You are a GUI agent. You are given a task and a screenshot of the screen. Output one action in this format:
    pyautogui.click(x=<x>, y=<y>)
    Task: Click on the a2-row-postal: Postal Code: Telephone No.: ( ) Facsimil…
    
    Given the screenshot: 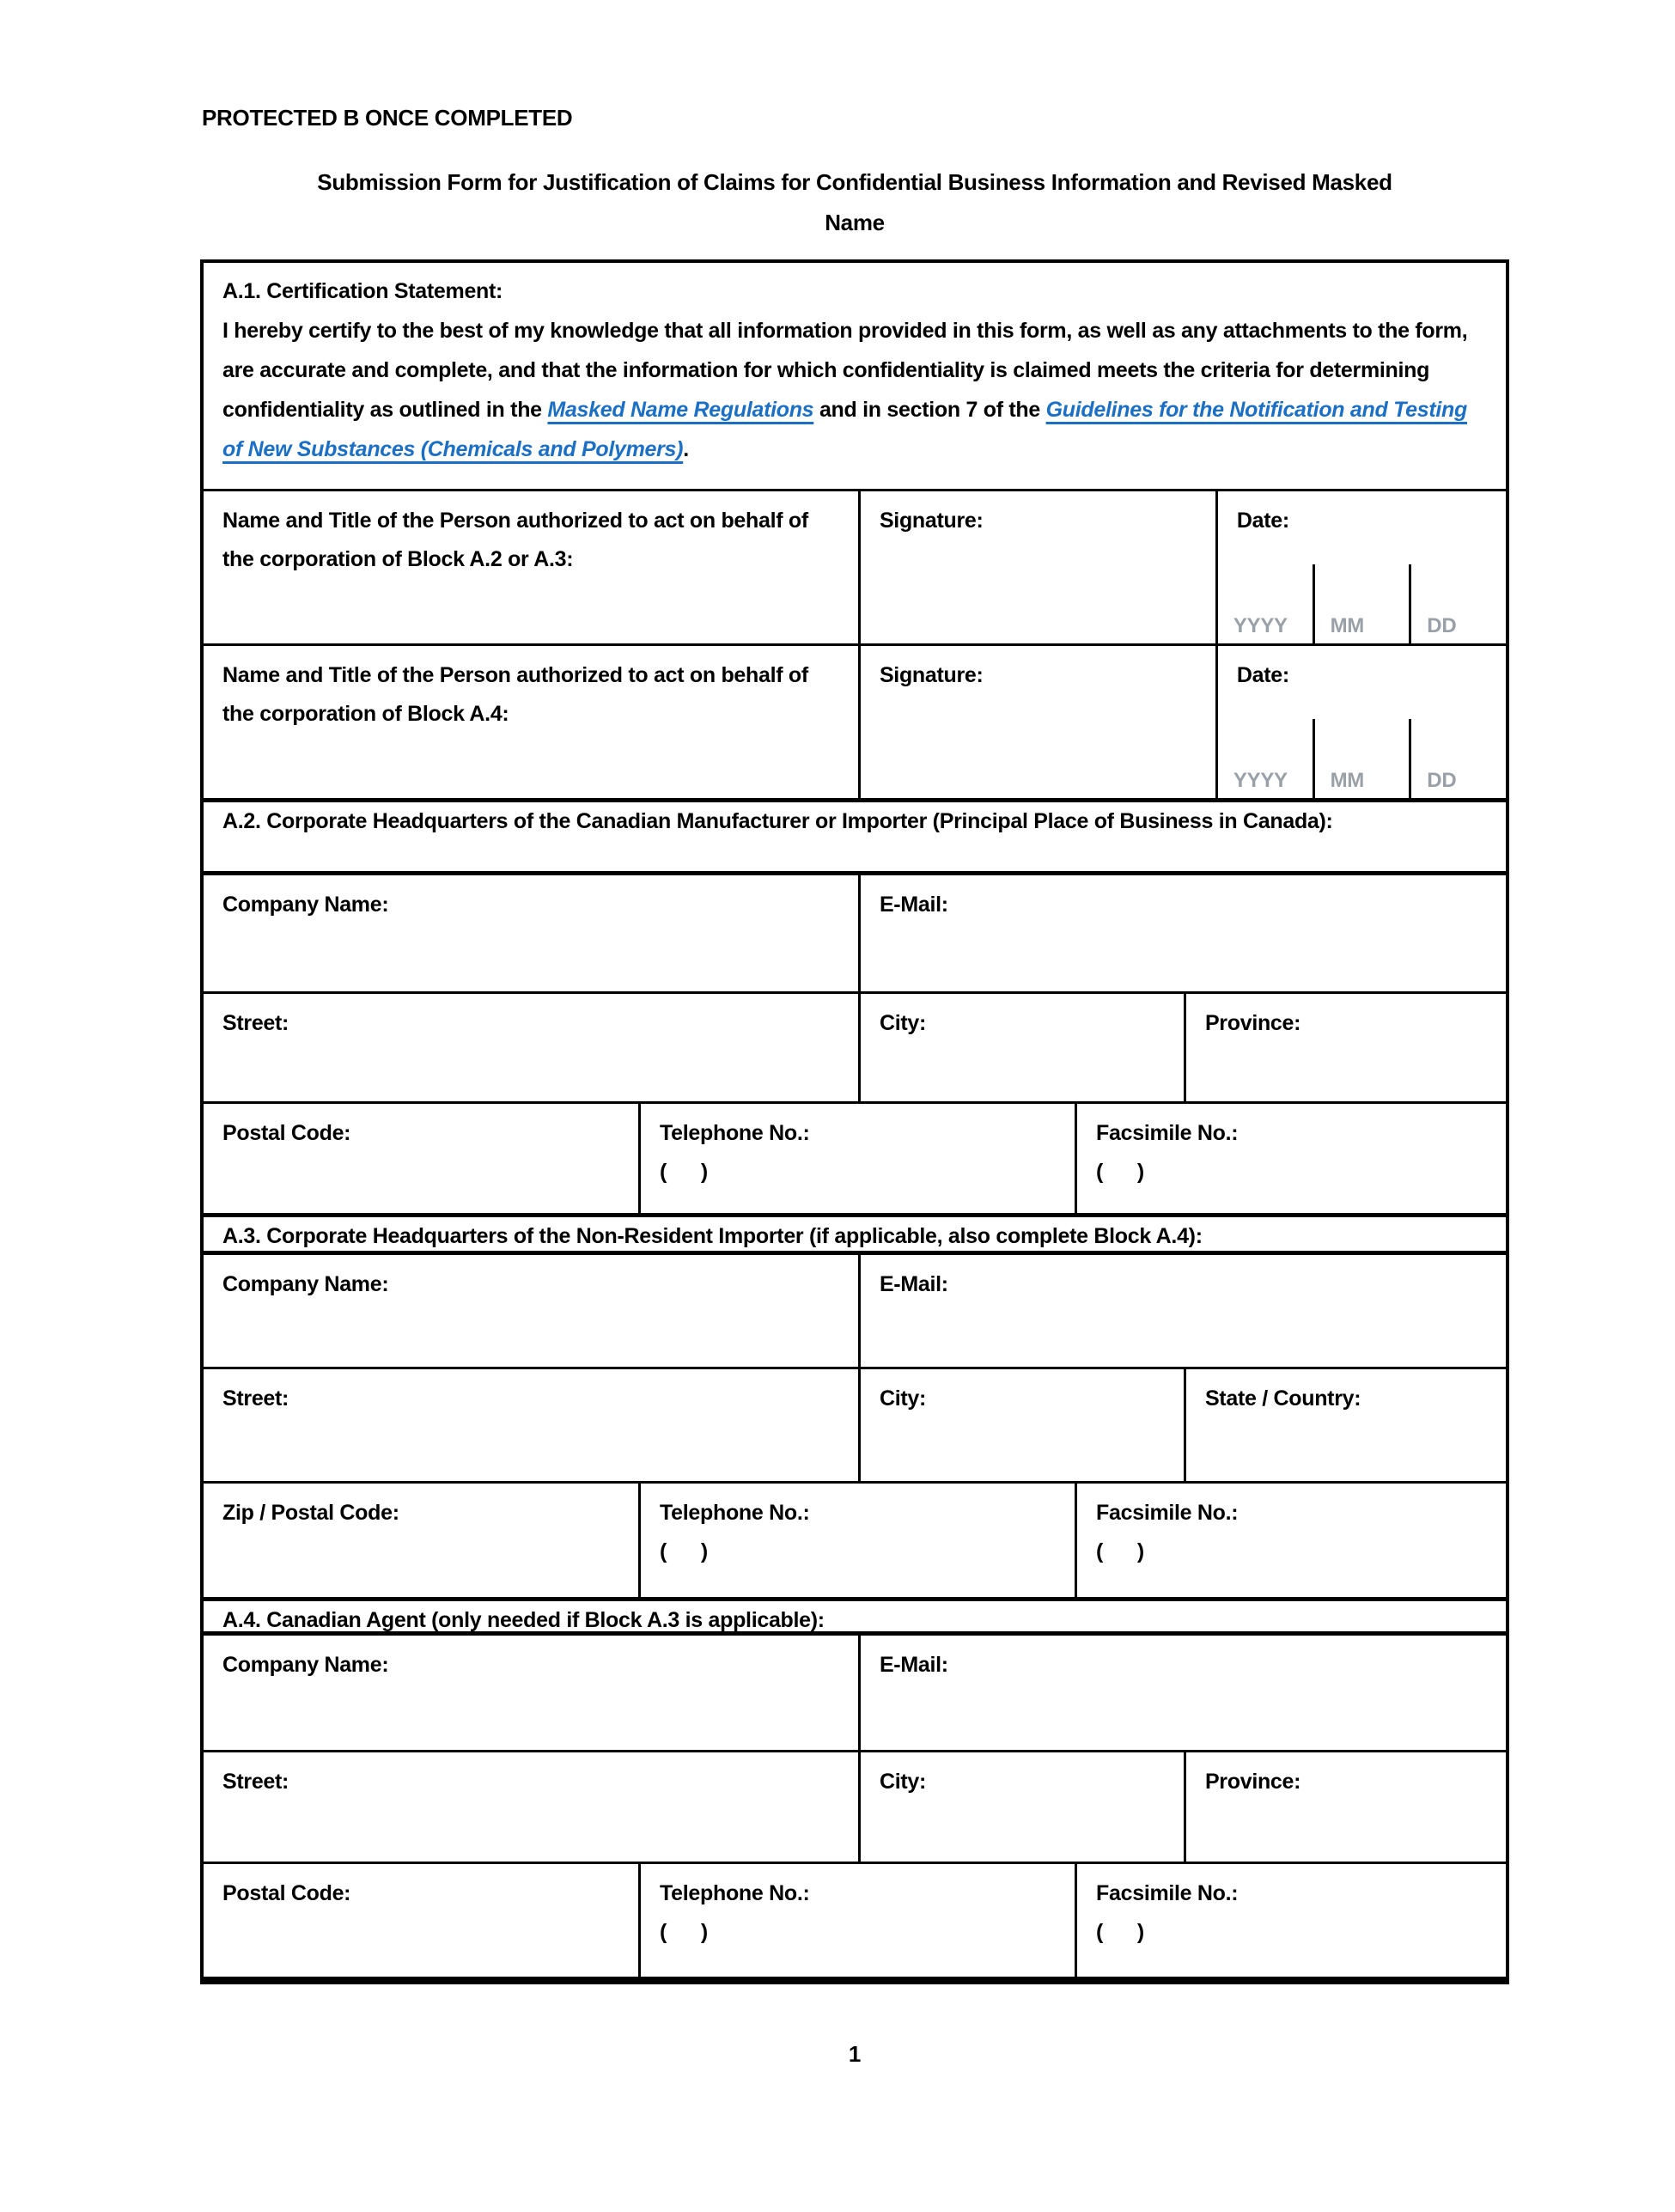 What is the action you would take?
    pyautogui.click(x=855, y=1157)
    